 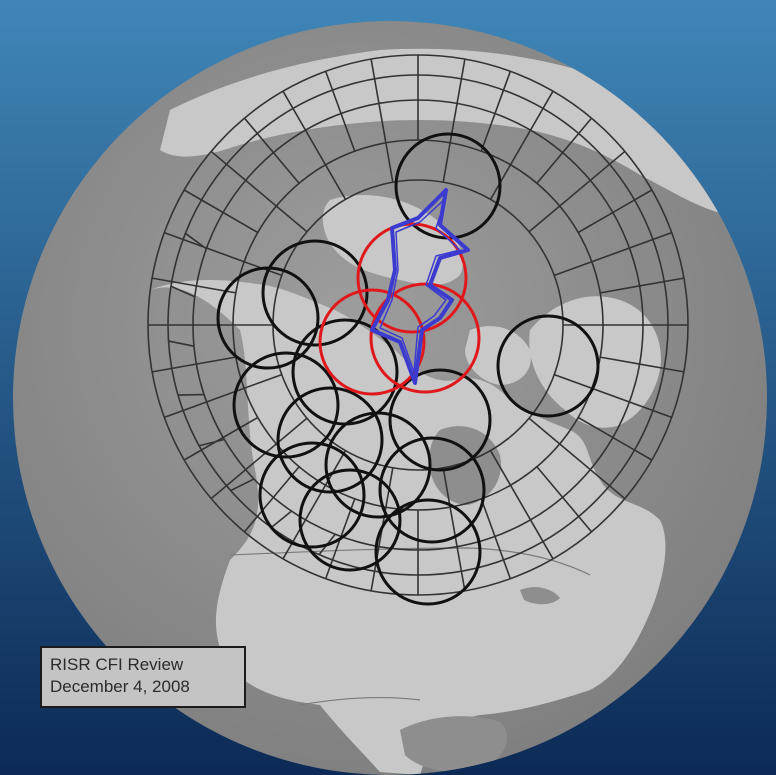 I want to click on caption-date: December 4, 2008, so click(x=120, y=686).